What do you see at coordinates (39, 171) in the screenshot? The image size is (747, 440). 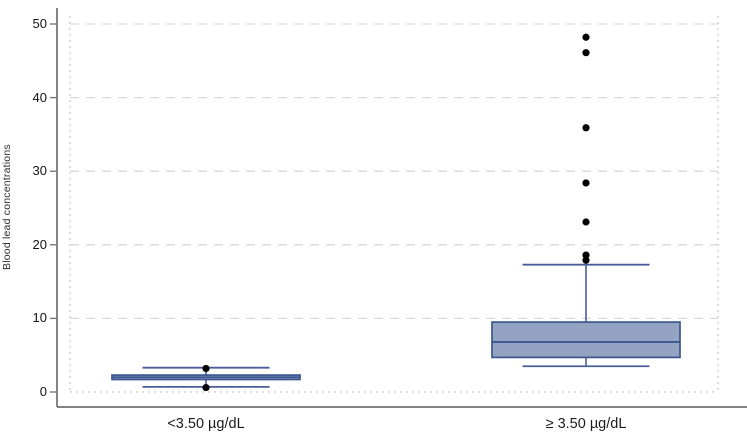 I see `y-tick-label: 30` at bounding box center [39, 171].